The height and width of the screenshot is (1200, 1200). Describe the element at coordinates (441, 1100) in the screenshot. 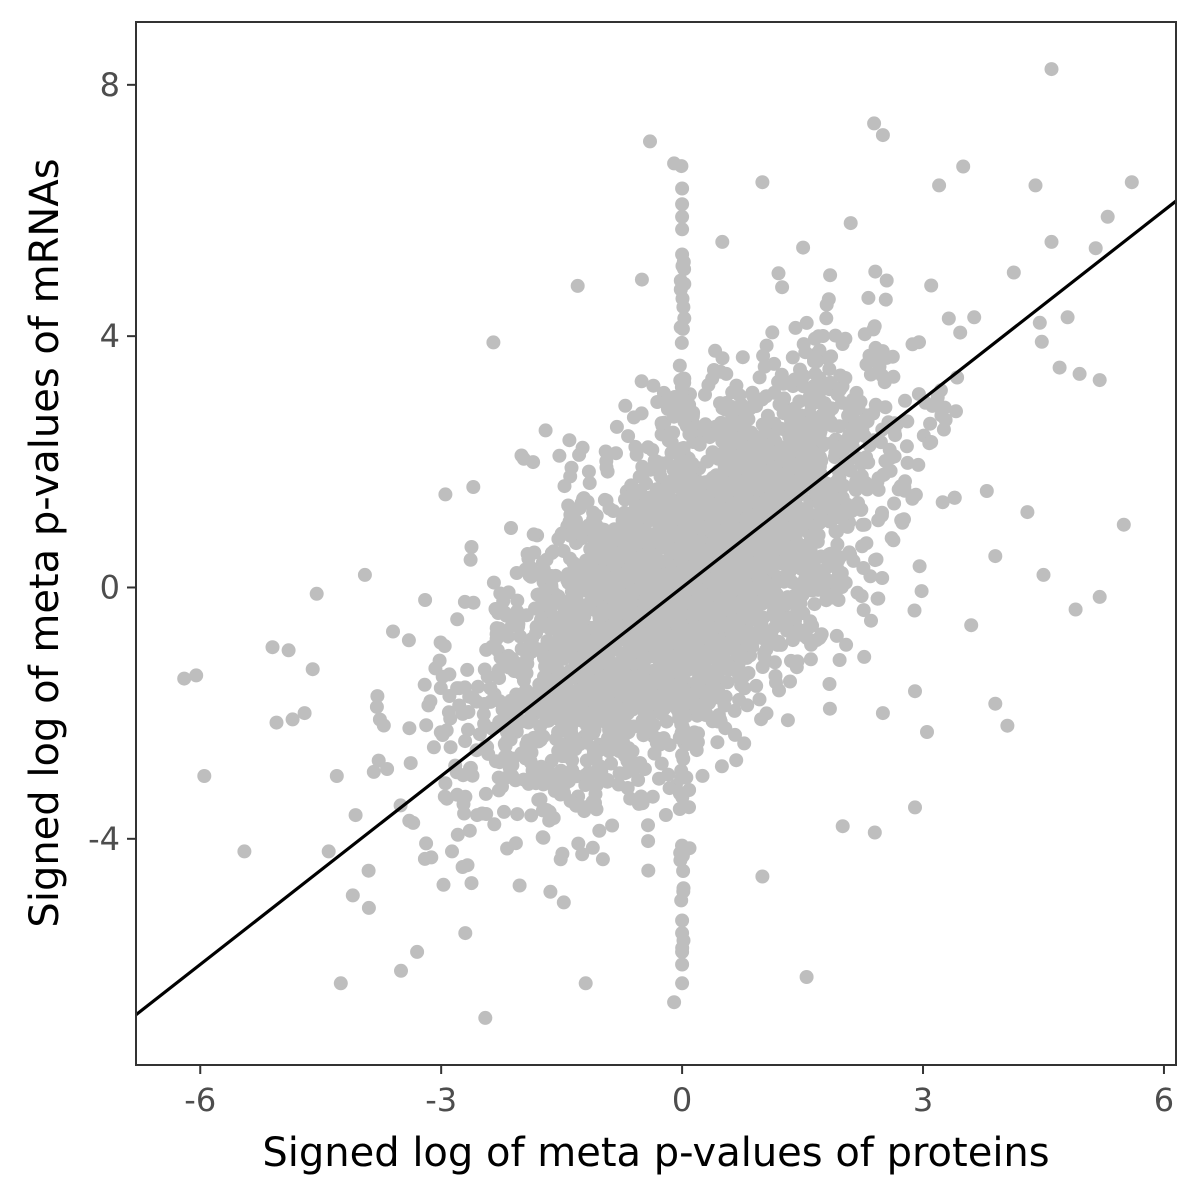

I see `x-tick-label: -3` at that location.